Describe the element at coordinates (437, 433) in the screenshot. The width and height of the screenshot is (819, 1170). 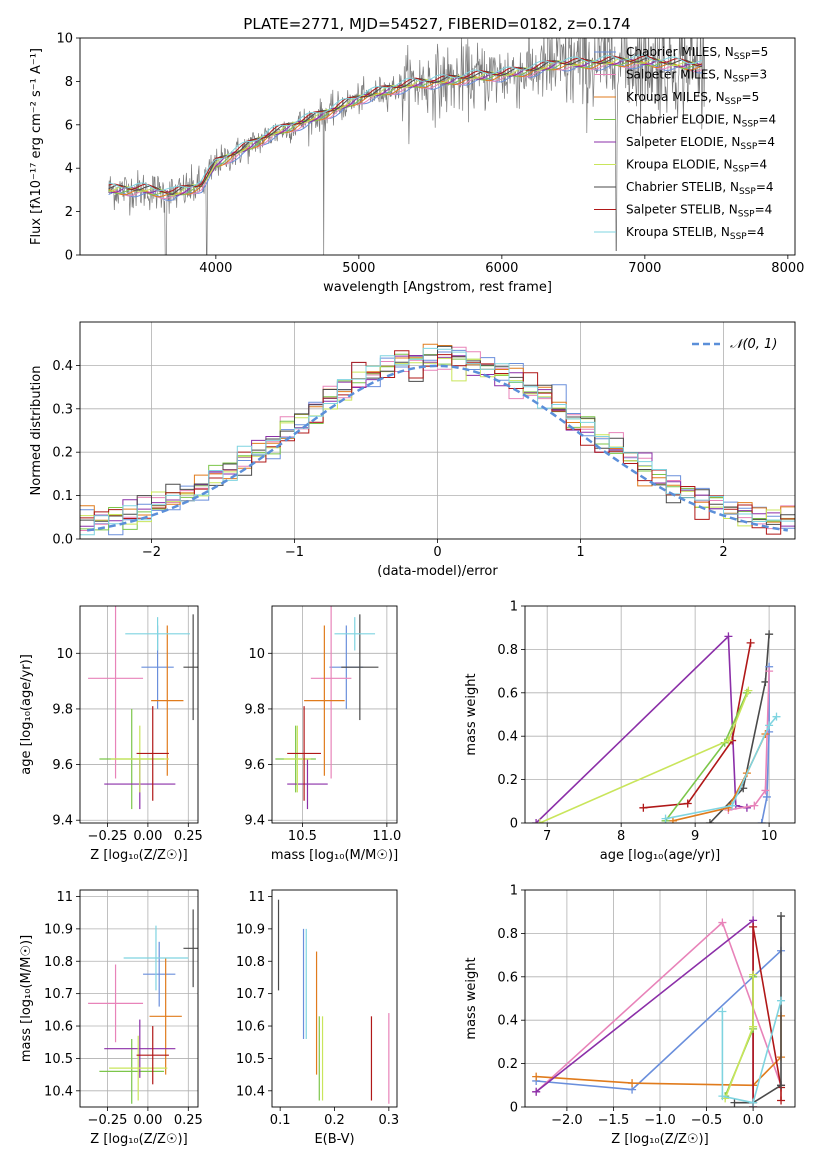
I see `hist-step-kroupa-miles` at that location.